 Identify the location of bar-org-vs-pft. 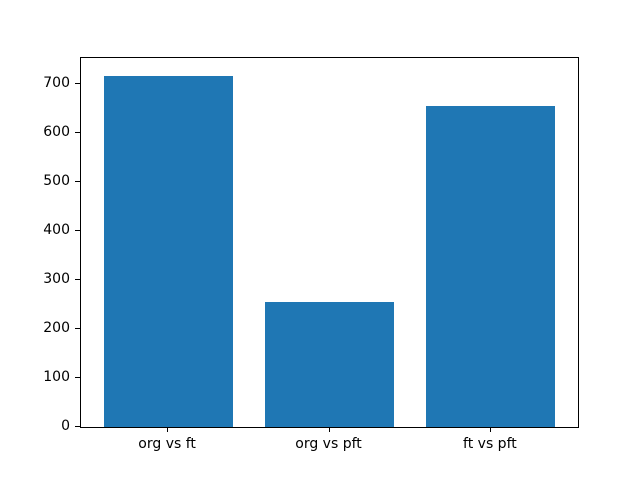
(330, 364).